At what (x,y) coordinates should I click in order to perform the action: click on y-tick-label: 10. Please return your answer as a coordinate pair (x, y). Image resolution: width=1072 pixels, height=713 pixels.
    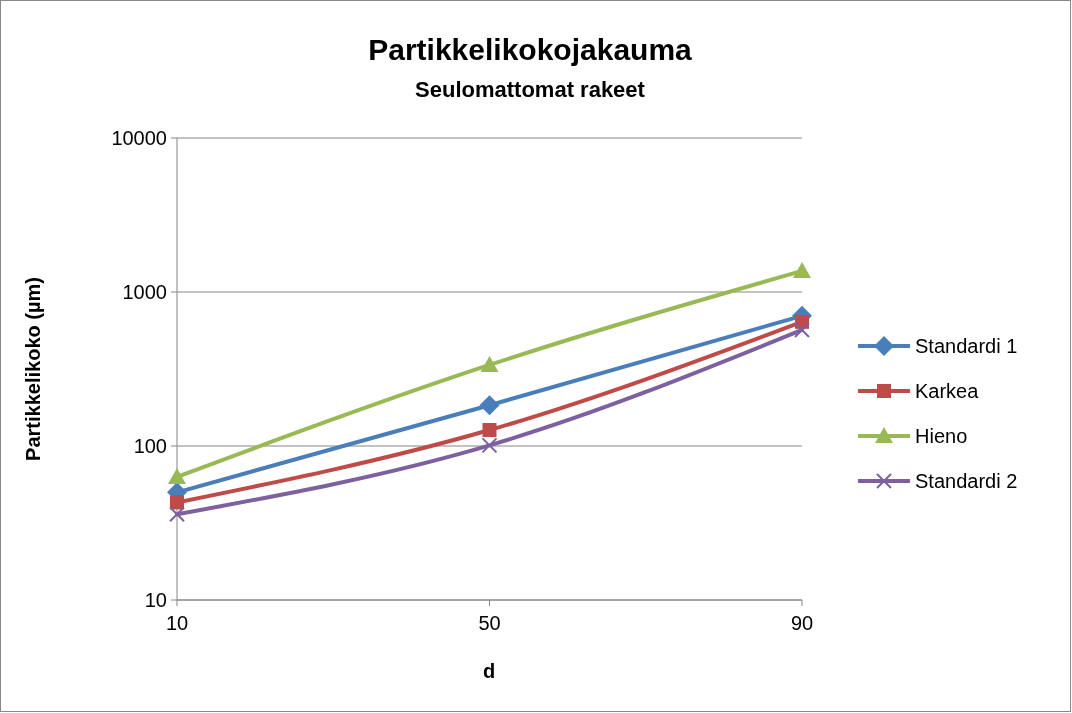
    Looking at the image, I should click on (155, 600).